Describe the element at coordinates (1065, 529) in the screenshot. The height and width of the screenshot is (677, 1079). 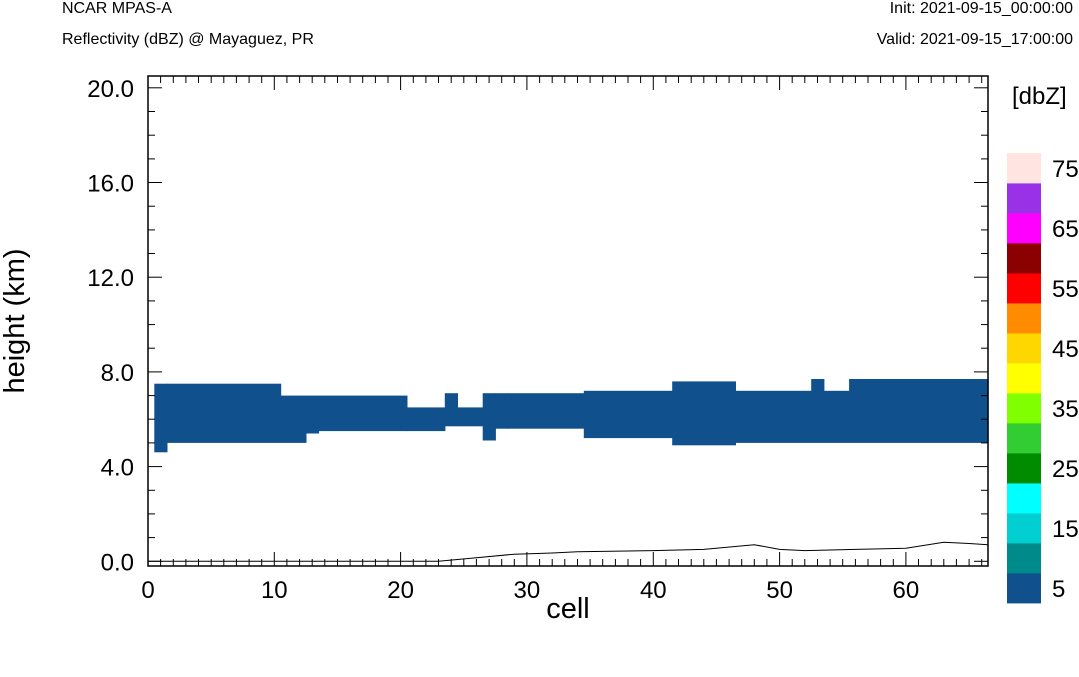
I see `colorbar-label-15: 15` at that location.